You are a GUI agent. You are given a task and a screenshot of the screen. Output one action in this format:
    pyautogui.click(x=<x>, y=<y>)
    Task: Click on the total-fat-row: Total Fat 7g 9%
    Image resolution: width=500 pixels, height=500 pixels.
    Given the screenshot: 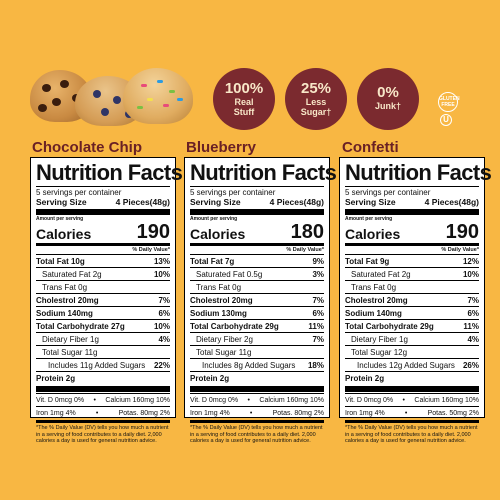 What is the action you would take?
    pyautogui.click(x=257, y=260)
    